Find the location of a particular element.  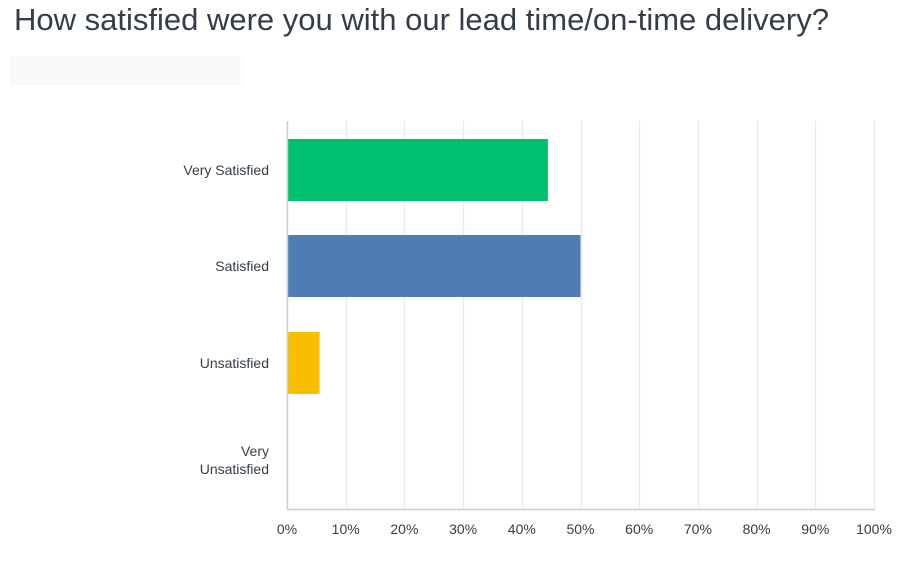

category-label-unsatisfied: Unsatisfied is located at coordinates (234, 363).